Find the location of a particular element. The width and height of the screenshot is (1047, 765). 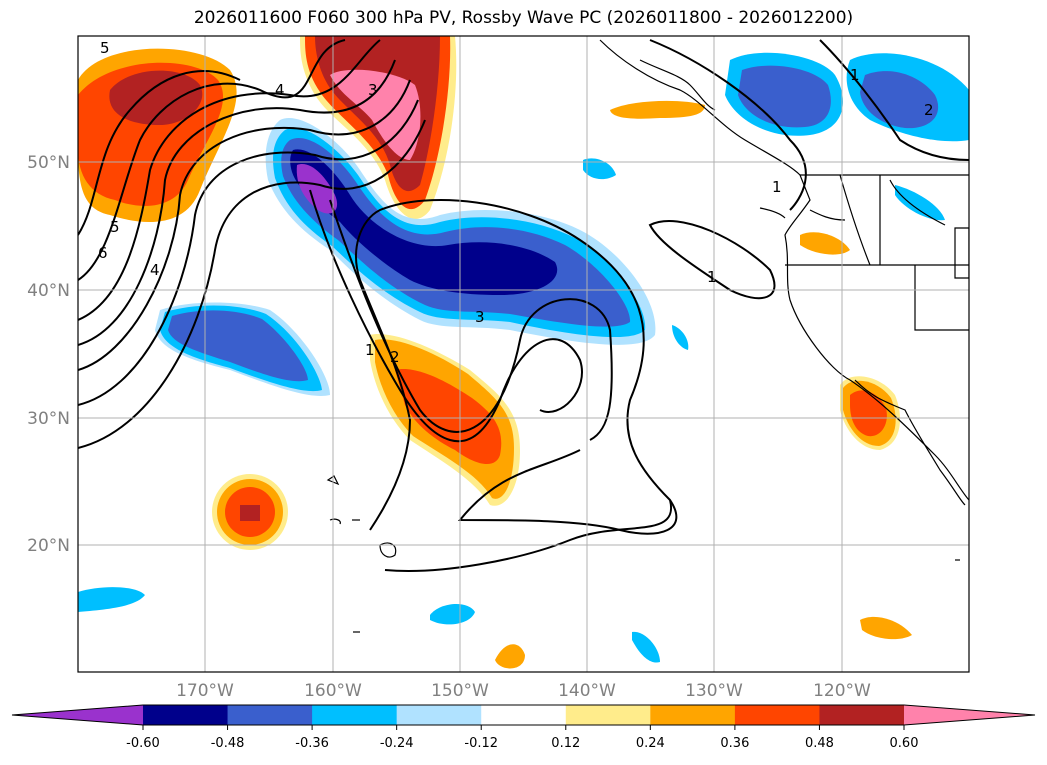

positive-anomaly-northwest is located at coordinates (157, 135).